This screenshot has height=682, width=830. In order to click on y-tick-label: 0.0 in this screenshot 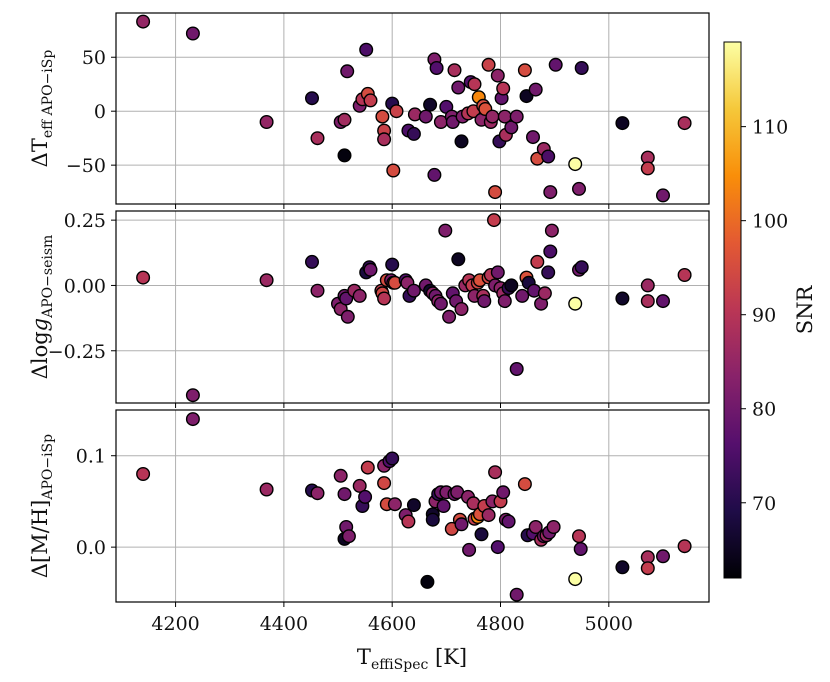, I will do `click(91, 548)`.